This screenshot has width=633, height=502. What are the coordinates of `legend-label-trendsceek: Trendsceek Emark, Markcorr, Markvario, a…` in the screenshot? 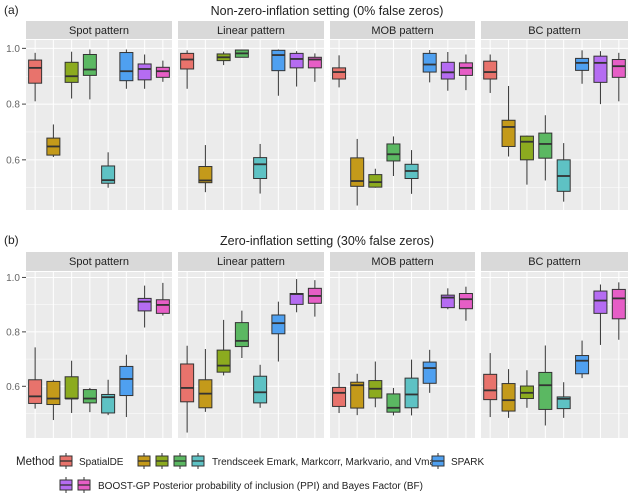 It's located at (328, 462).